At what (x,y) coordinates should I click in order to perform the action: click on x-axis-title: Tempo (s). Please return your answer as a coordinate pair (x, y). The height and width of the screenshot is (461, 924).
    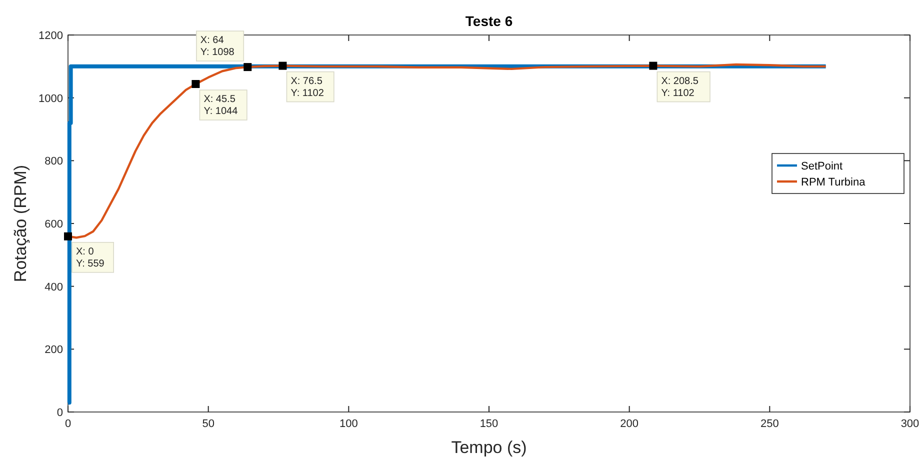
    Looking at the image, I should click on (489, 447).